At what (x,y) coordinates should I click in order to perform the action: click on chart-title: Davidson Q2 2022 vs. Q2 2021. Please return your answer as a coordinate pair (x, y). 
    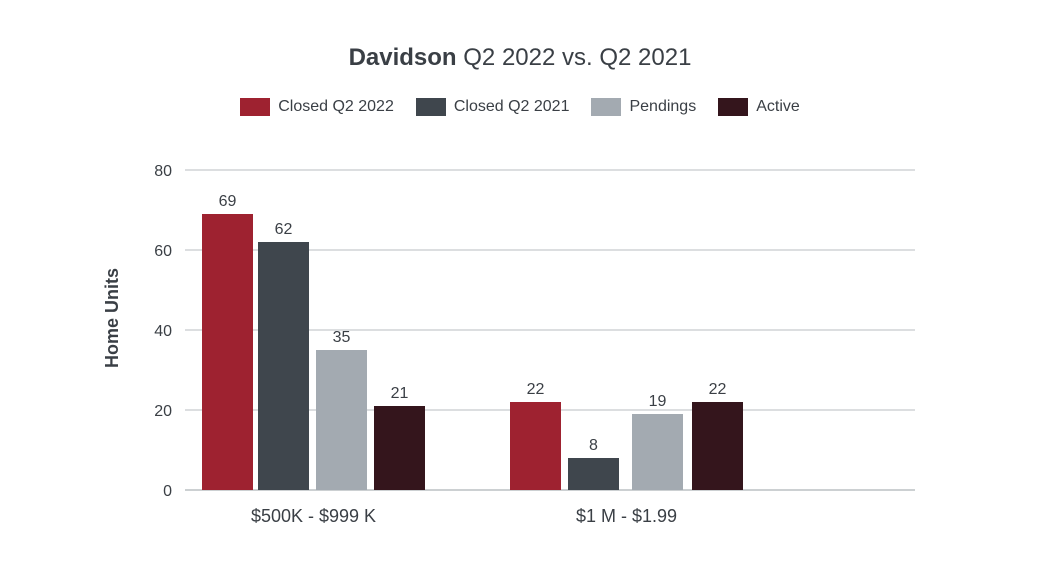
    Looking at the image, I should click on (520, 58).